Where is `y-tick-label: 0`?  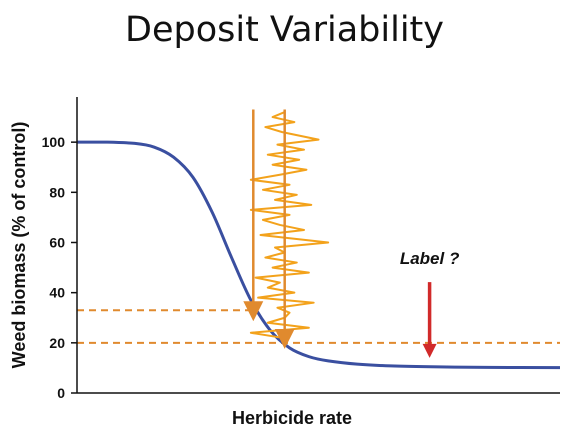
y-tick-label: 0 is located at coordinates (61, 393).